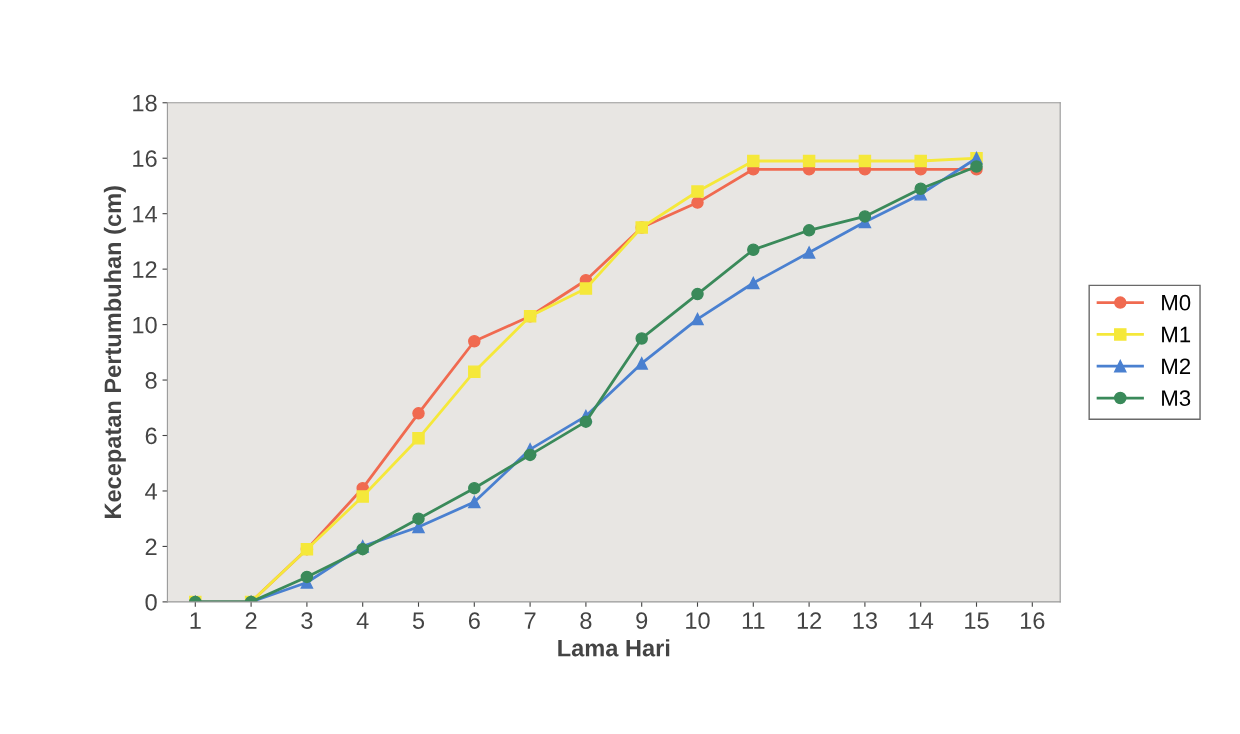 This screenshot has width=1240, height=734. I want to click on y-tick-label: 6, so click(151, 436).